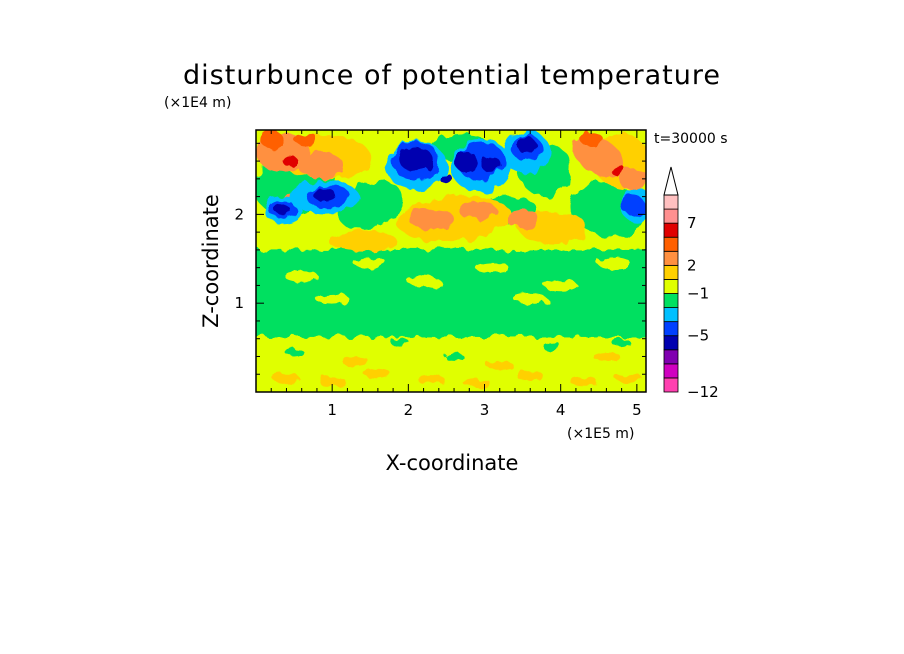 This screenshot has width=904, height=654. I want to click on x-scale-label: (×1E5 m), so click(600, 434).